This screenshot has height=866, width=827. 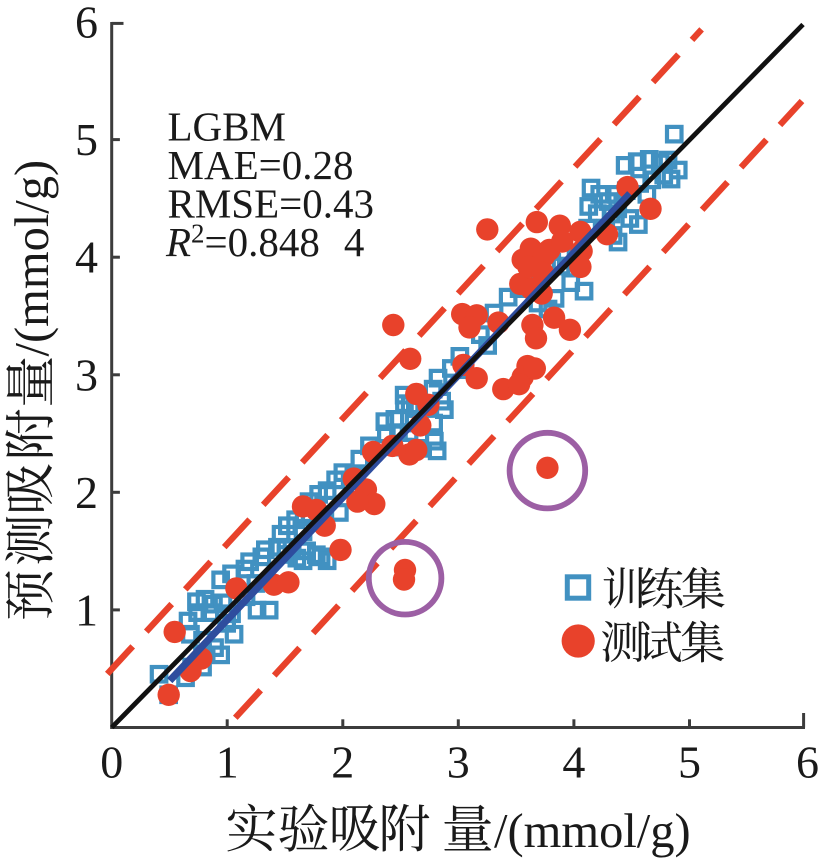 I want to click on svg-text: MAE=0.28, so click(x=261, y=165).